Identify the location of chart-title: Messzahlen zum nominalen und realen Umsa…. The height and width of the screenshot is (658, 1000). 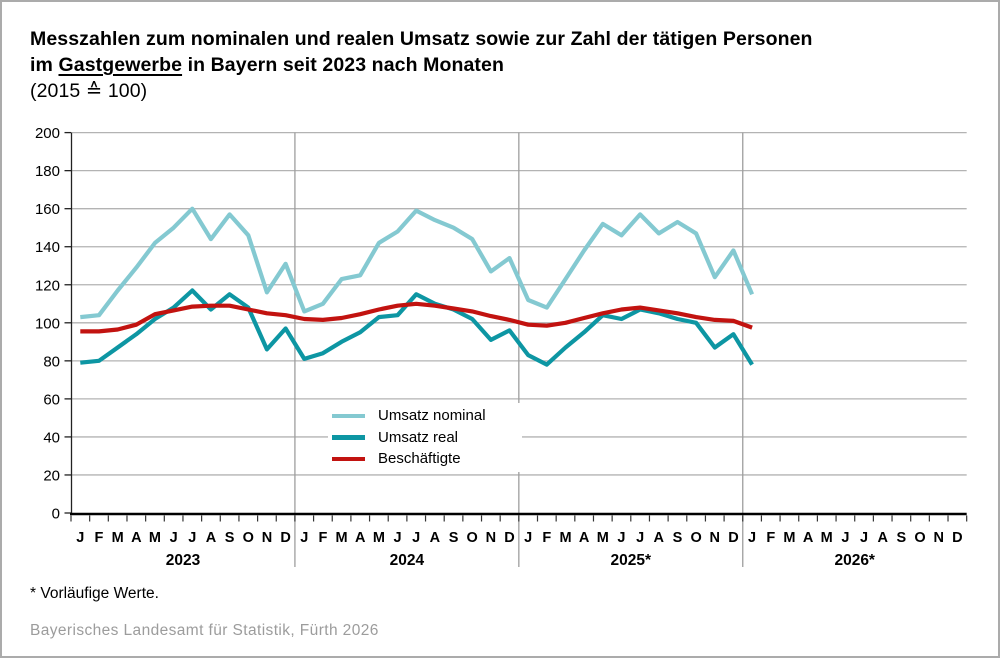
(421, 65).